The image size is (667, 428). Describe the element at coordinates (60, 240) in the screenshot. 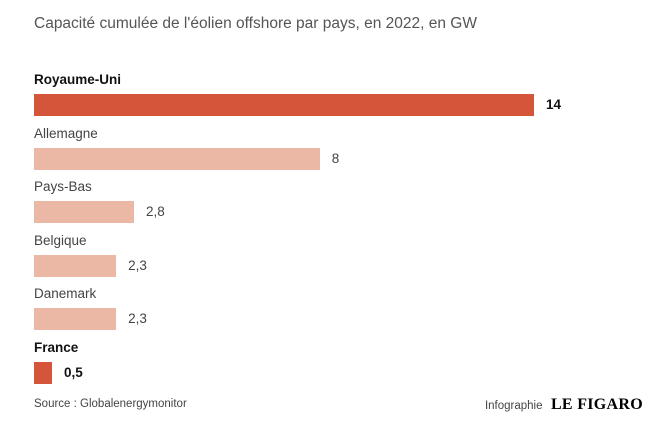

I see `bar-label: Belgique` at that location.